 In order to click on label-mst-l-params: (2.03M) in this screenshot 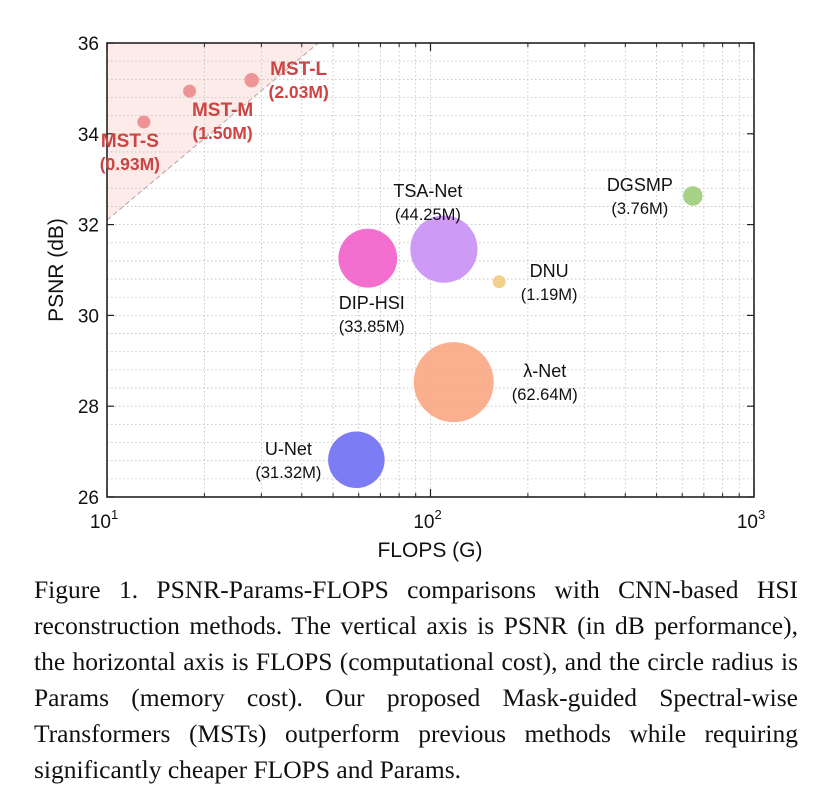, I will do `click(299, 92)`.